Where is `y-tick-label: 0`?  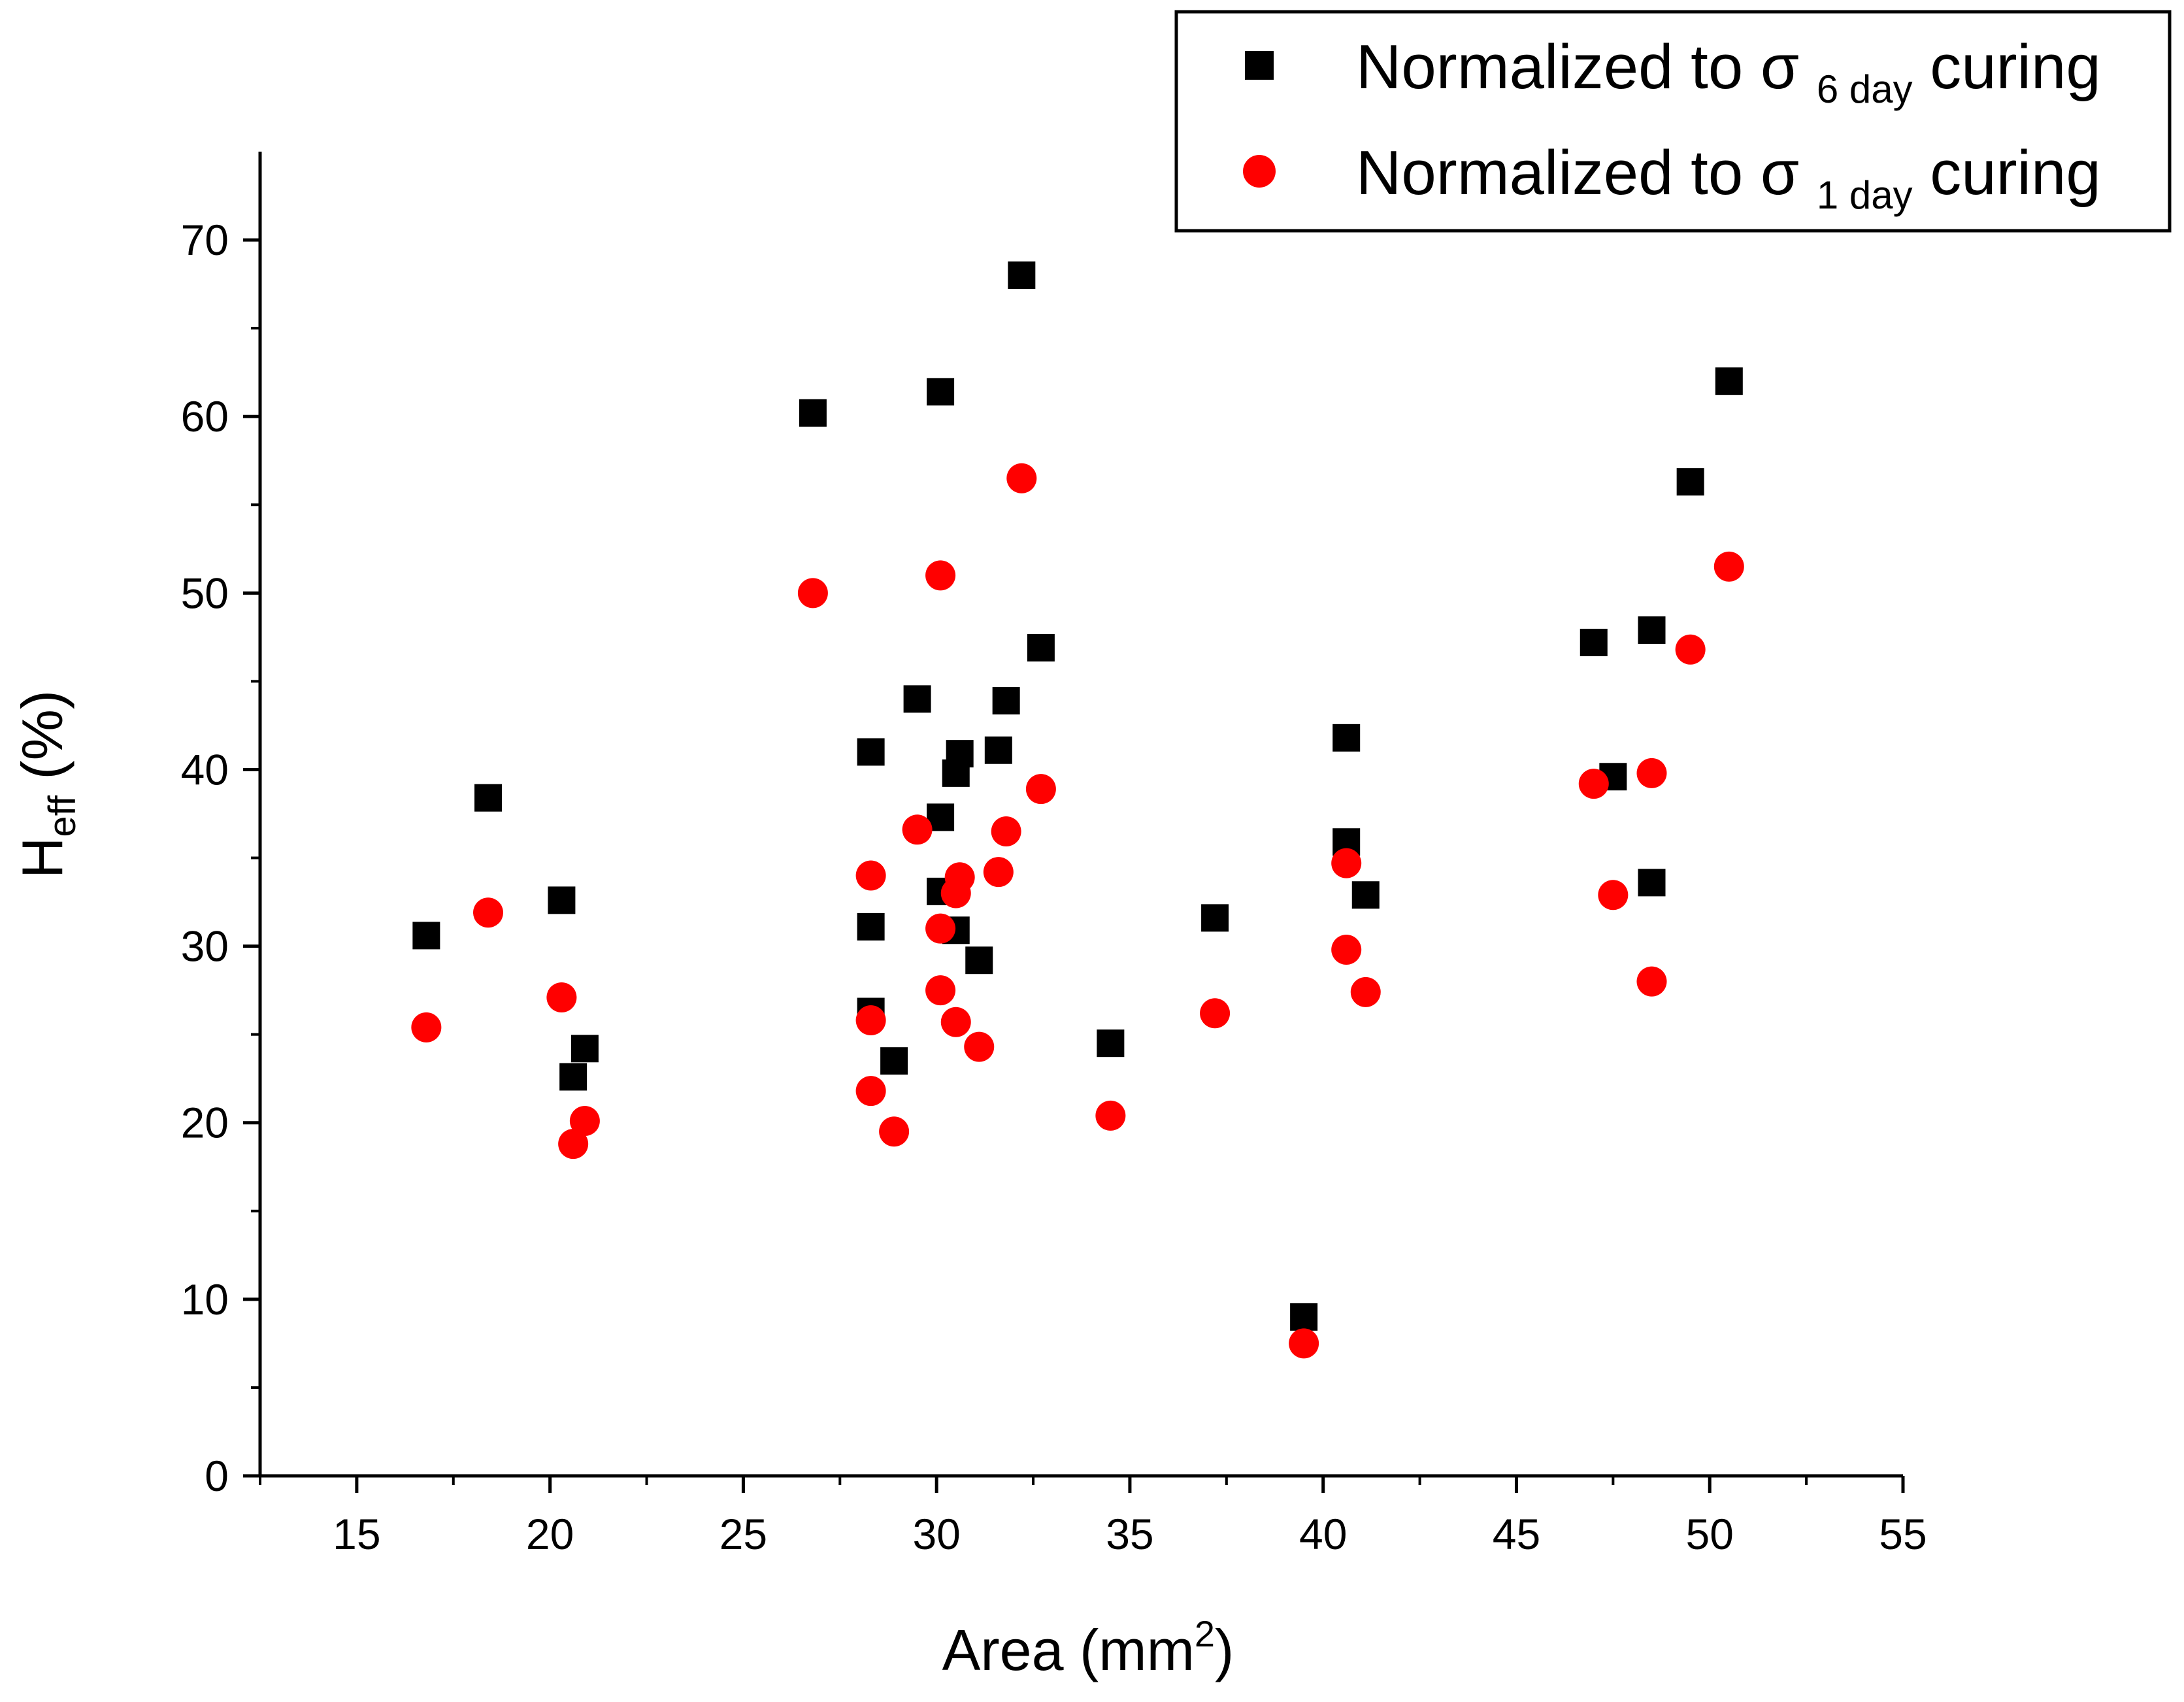 y-tick-label: 0 is located at coordinates (217, 1476).